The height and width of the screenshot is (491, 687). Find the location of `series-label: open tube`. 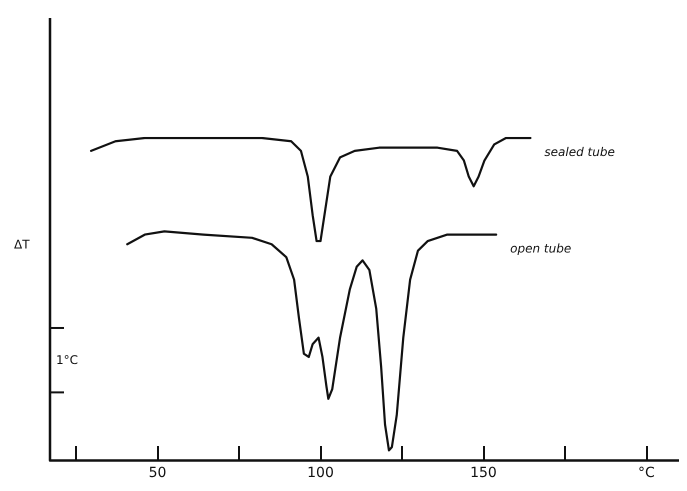

series-label: open tube is located at coordinates (541, 249).